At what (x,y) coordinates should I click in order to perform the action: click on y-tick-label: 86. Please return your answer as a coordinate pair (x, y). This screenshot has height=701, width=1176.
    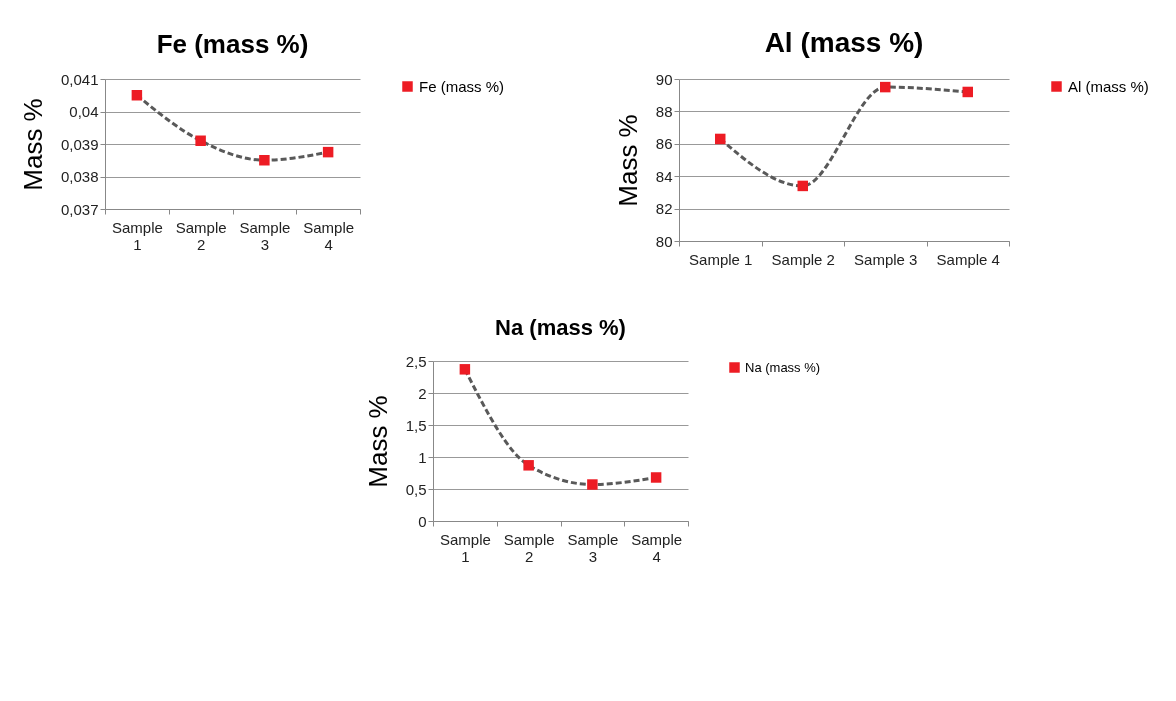
    Looking at the image, I should click on (664, 144).